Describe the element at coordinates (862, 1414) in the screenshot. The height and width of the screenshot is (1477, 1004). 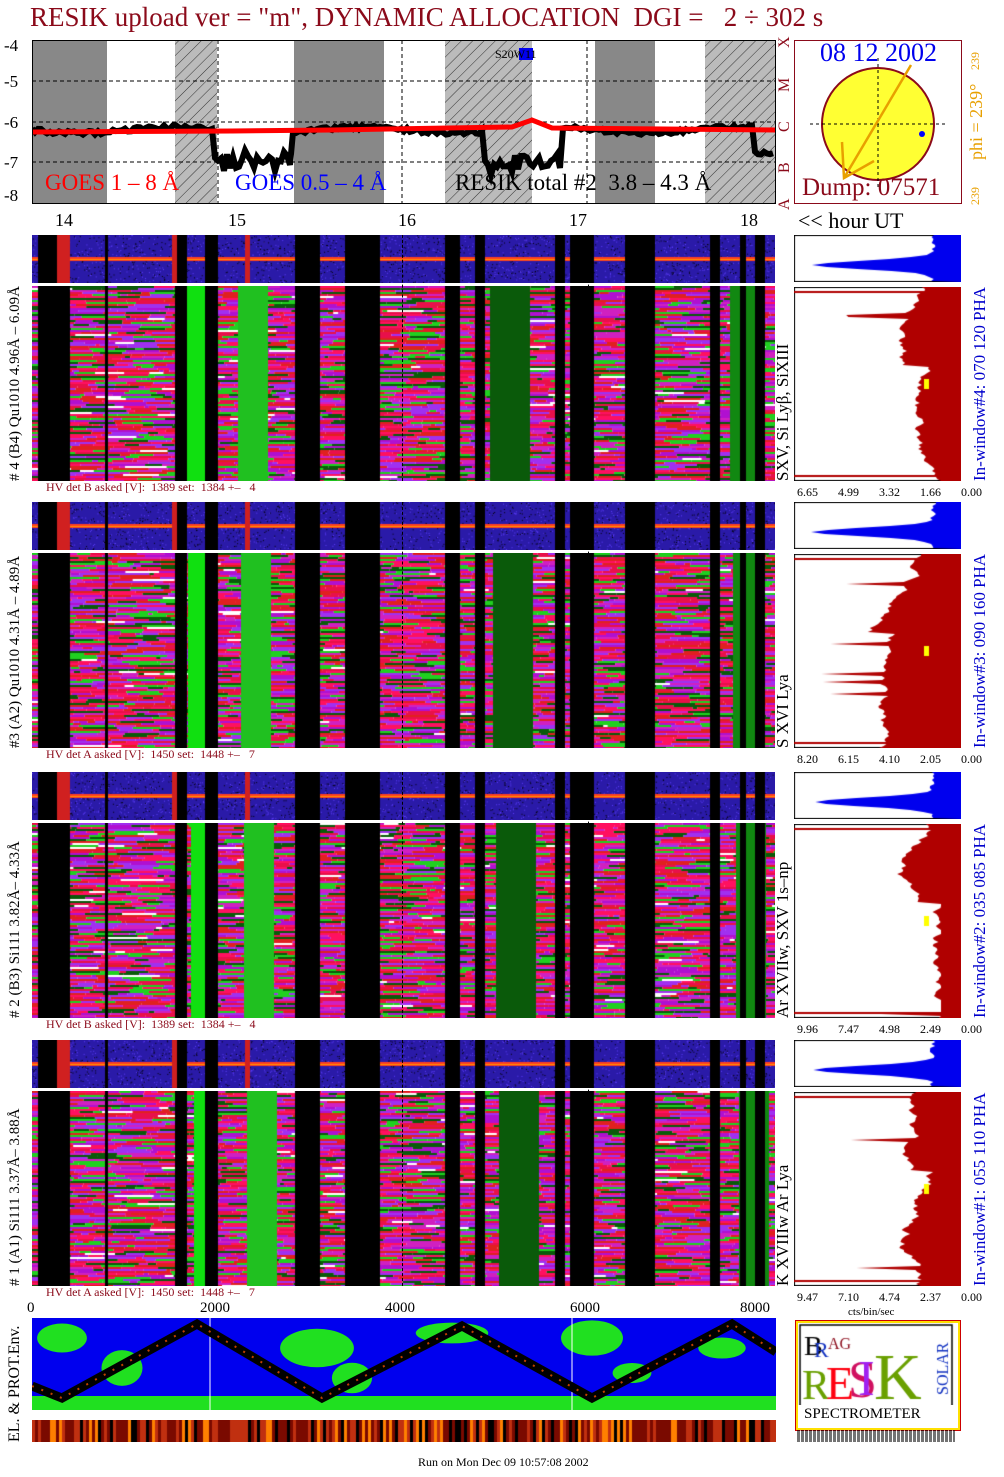
I see `logo-bottom-text: SPECTROMETER` at that location.